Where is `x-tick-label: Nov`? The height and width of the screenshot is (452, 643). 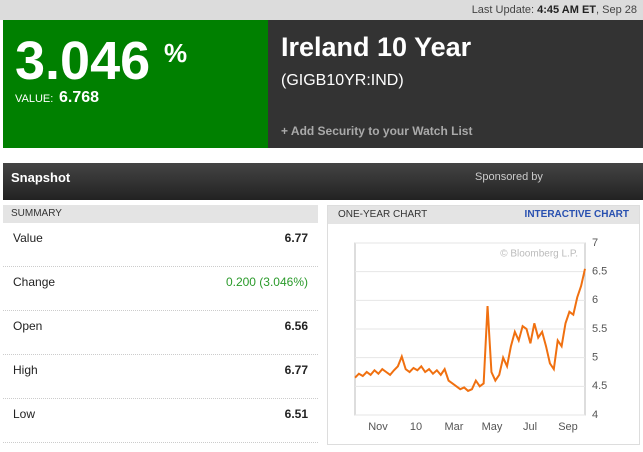 x-tick-label: Nov is located at coordinates (378, 427).